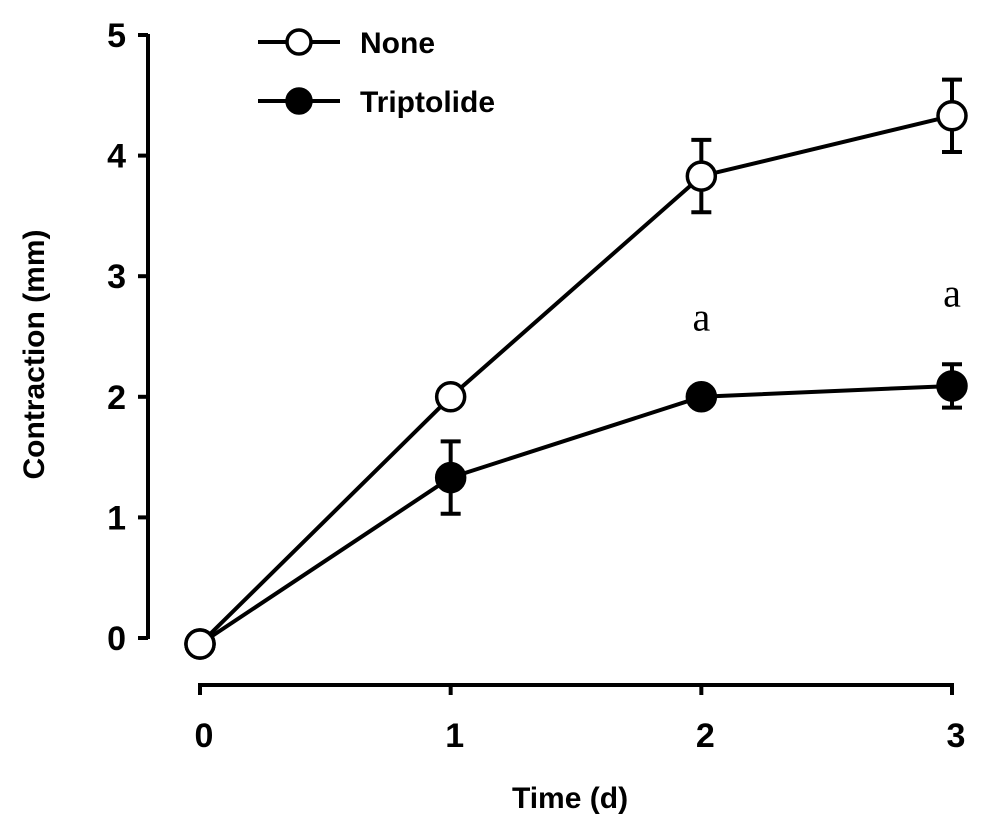 This screenshot has width=981, height=819. I want to click on y-tick-label: 2, so click(116, 398).